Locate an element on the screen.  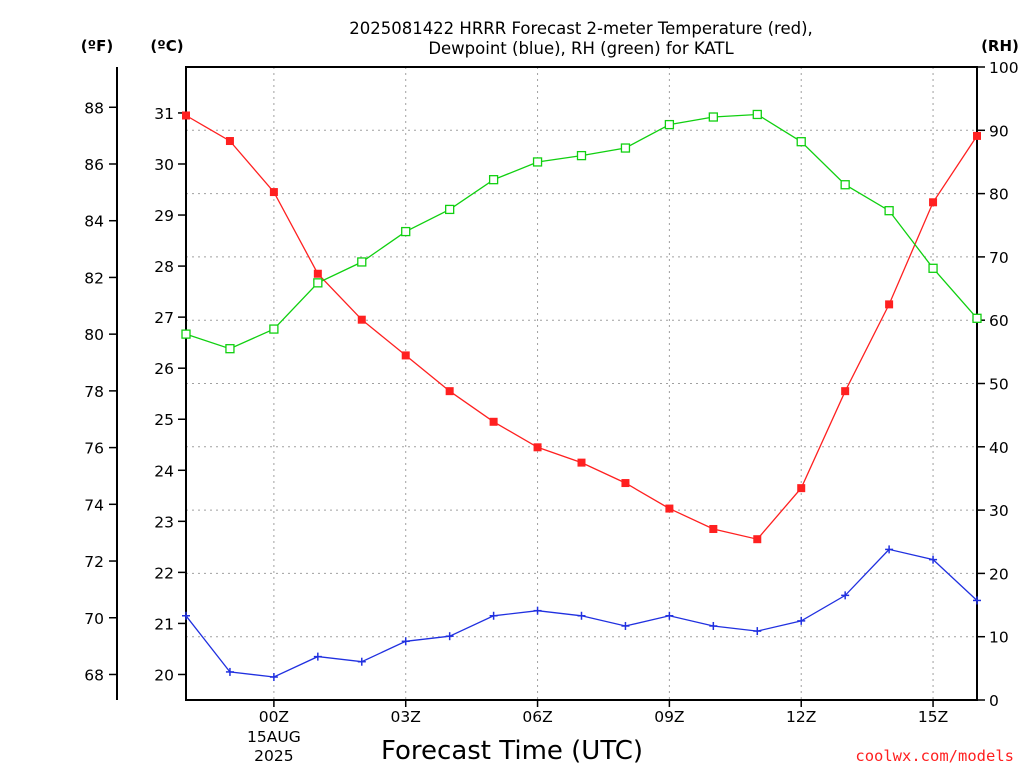
rh-unit-label: (RH) is located at coordinates (1000, 46).